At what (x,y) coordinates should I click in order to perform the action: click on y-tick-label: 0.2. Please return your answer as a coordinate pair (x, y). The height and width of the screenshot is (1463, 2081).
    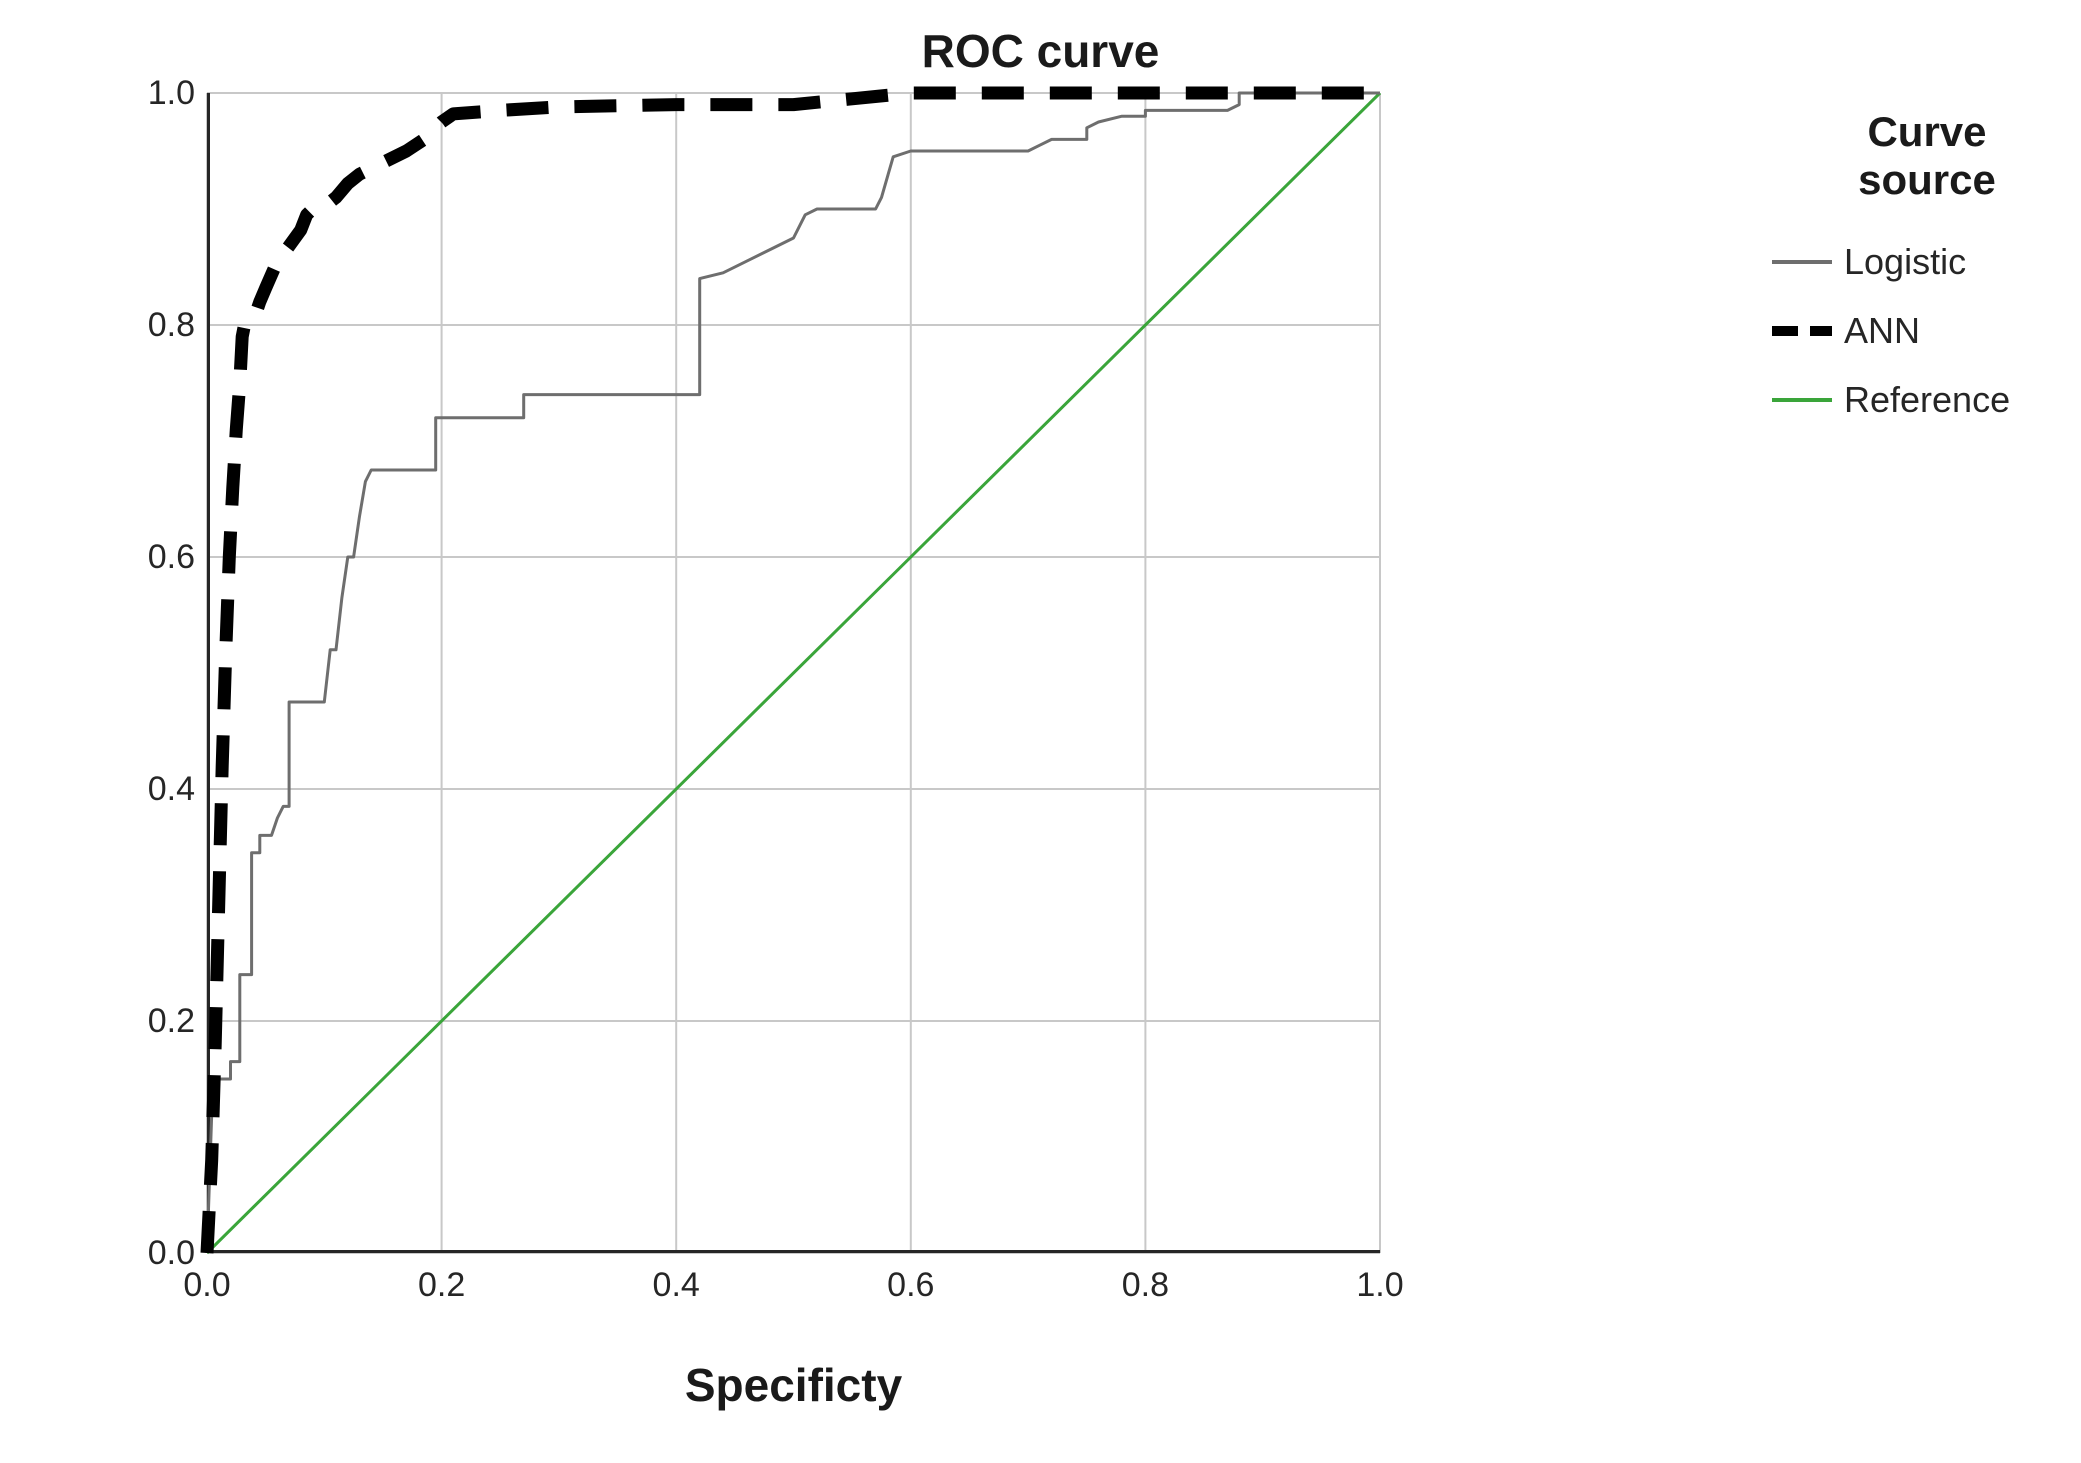
    Looking at the image, I should click on (171, 1021).